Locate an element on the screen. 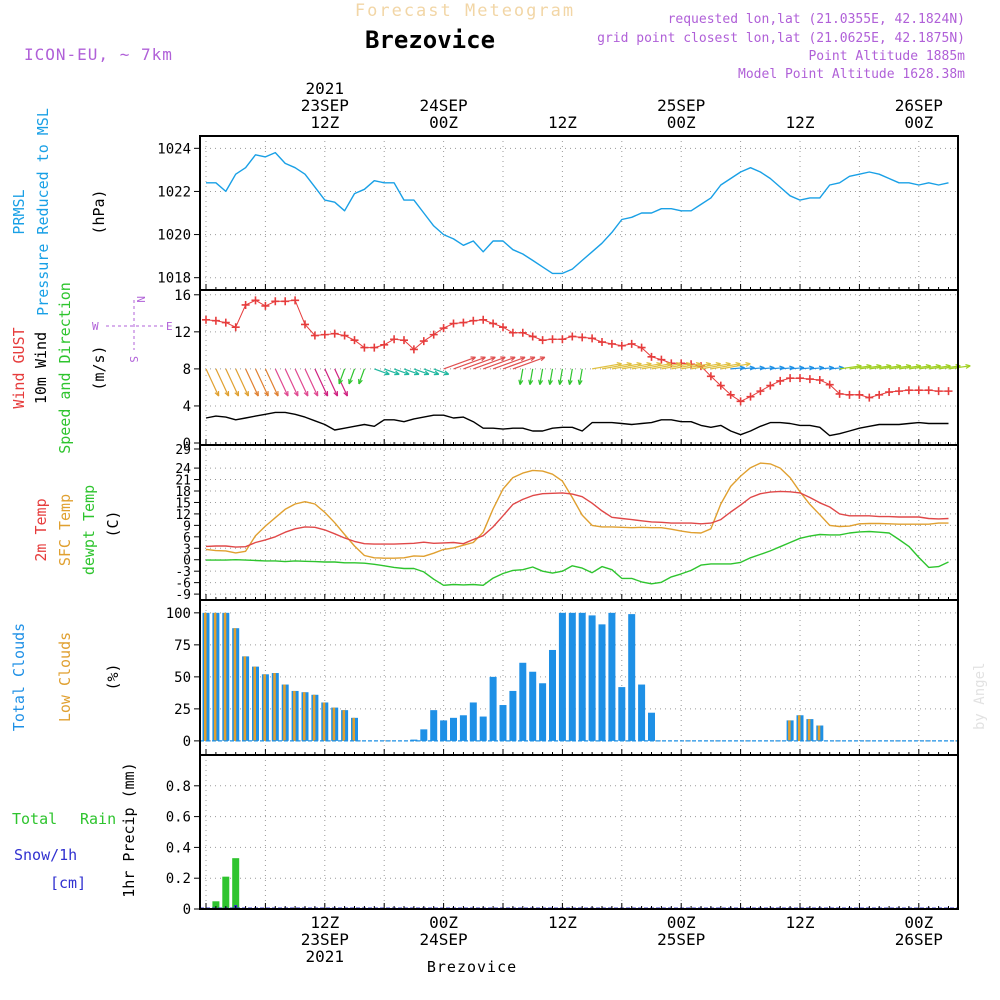  x-label-top: 00Z is located at coordinates (443, 122).